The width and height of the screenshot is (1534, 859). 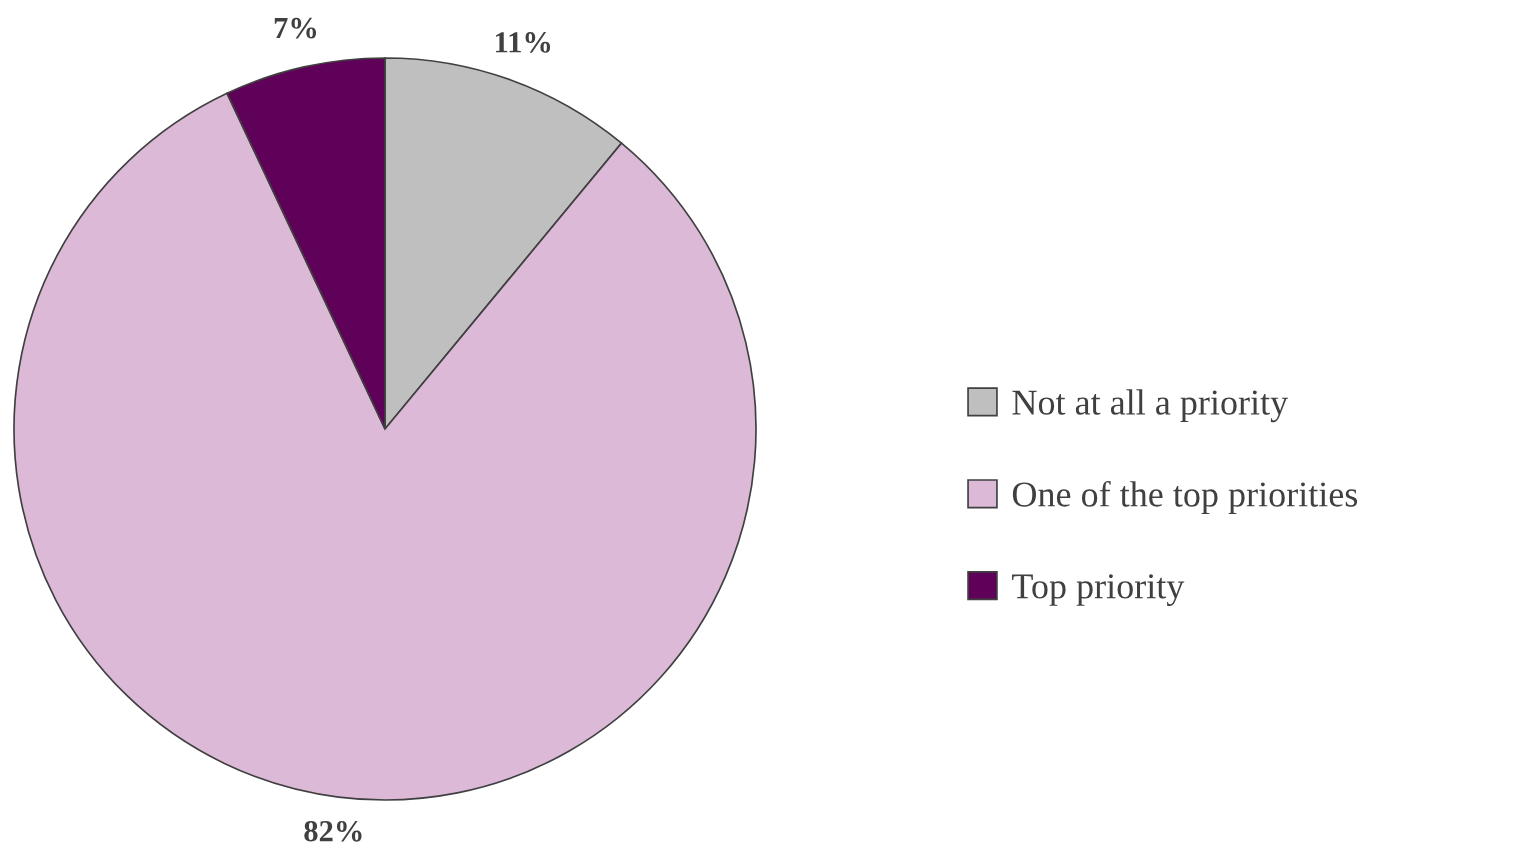 I want to click on data-label: 11%, so click(x=523, y=42).